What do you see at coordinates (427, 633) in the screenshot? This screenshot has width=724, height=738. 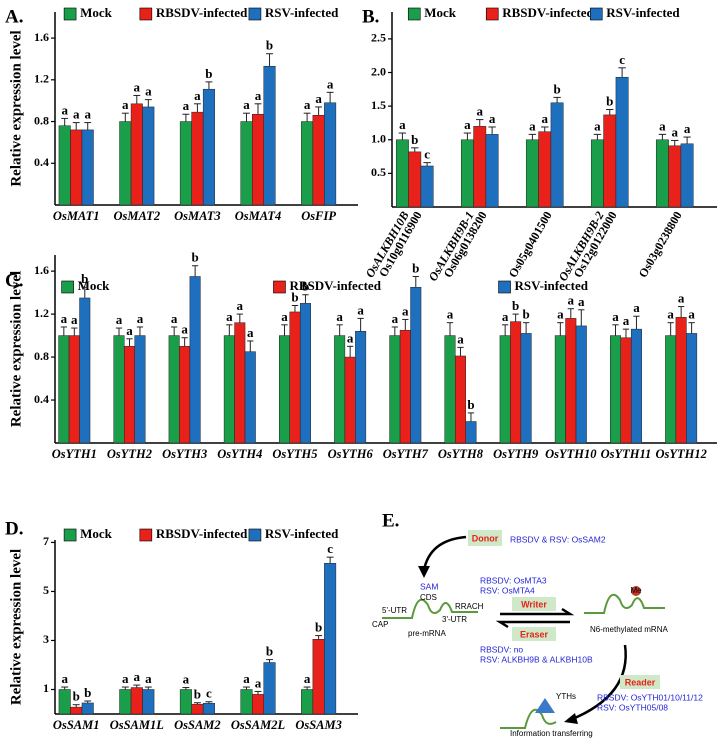 I see `pre-label: pre-mRNA` at bounding box center [427, 633].